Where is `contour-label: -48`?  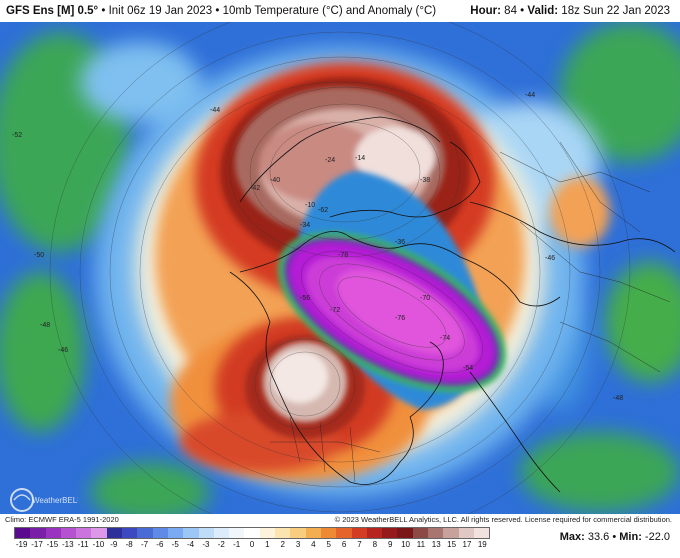
contour-label: -48 is located at coordinates (45, 325).